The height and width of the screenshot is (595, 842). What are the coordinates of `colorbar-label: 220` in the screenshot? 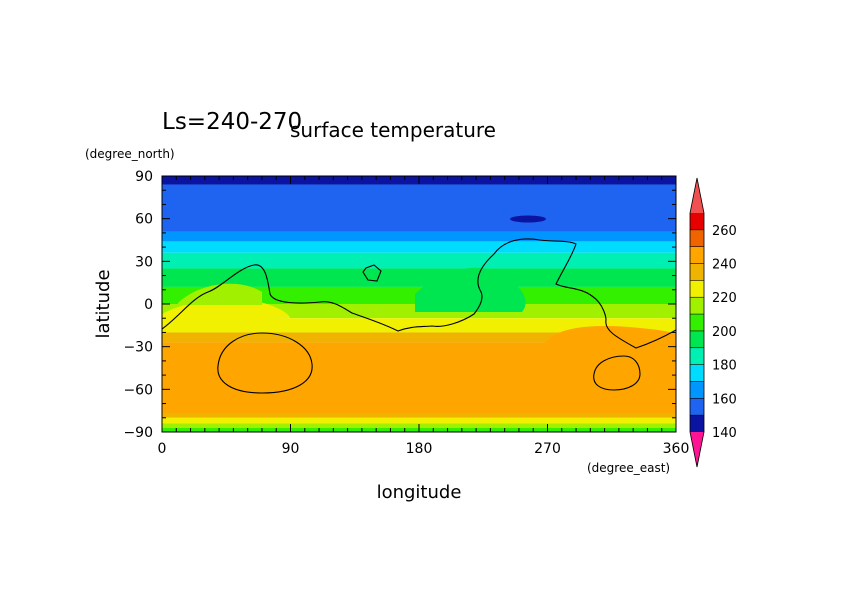 It's located at (724, 298).